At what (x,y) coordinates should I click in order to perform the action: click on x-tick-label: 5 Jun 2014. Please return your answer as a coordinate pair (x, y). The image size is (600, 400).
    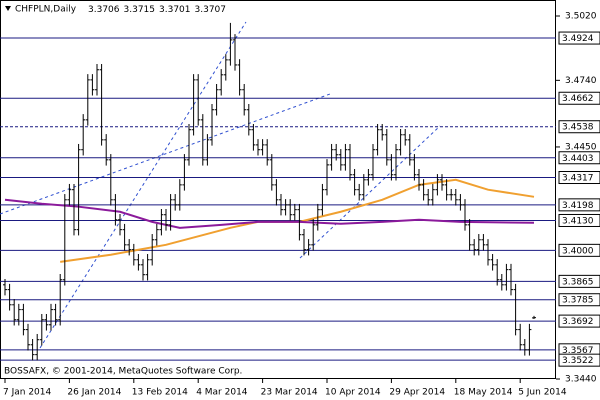
    Looking at the image, I should click on (542, 393).